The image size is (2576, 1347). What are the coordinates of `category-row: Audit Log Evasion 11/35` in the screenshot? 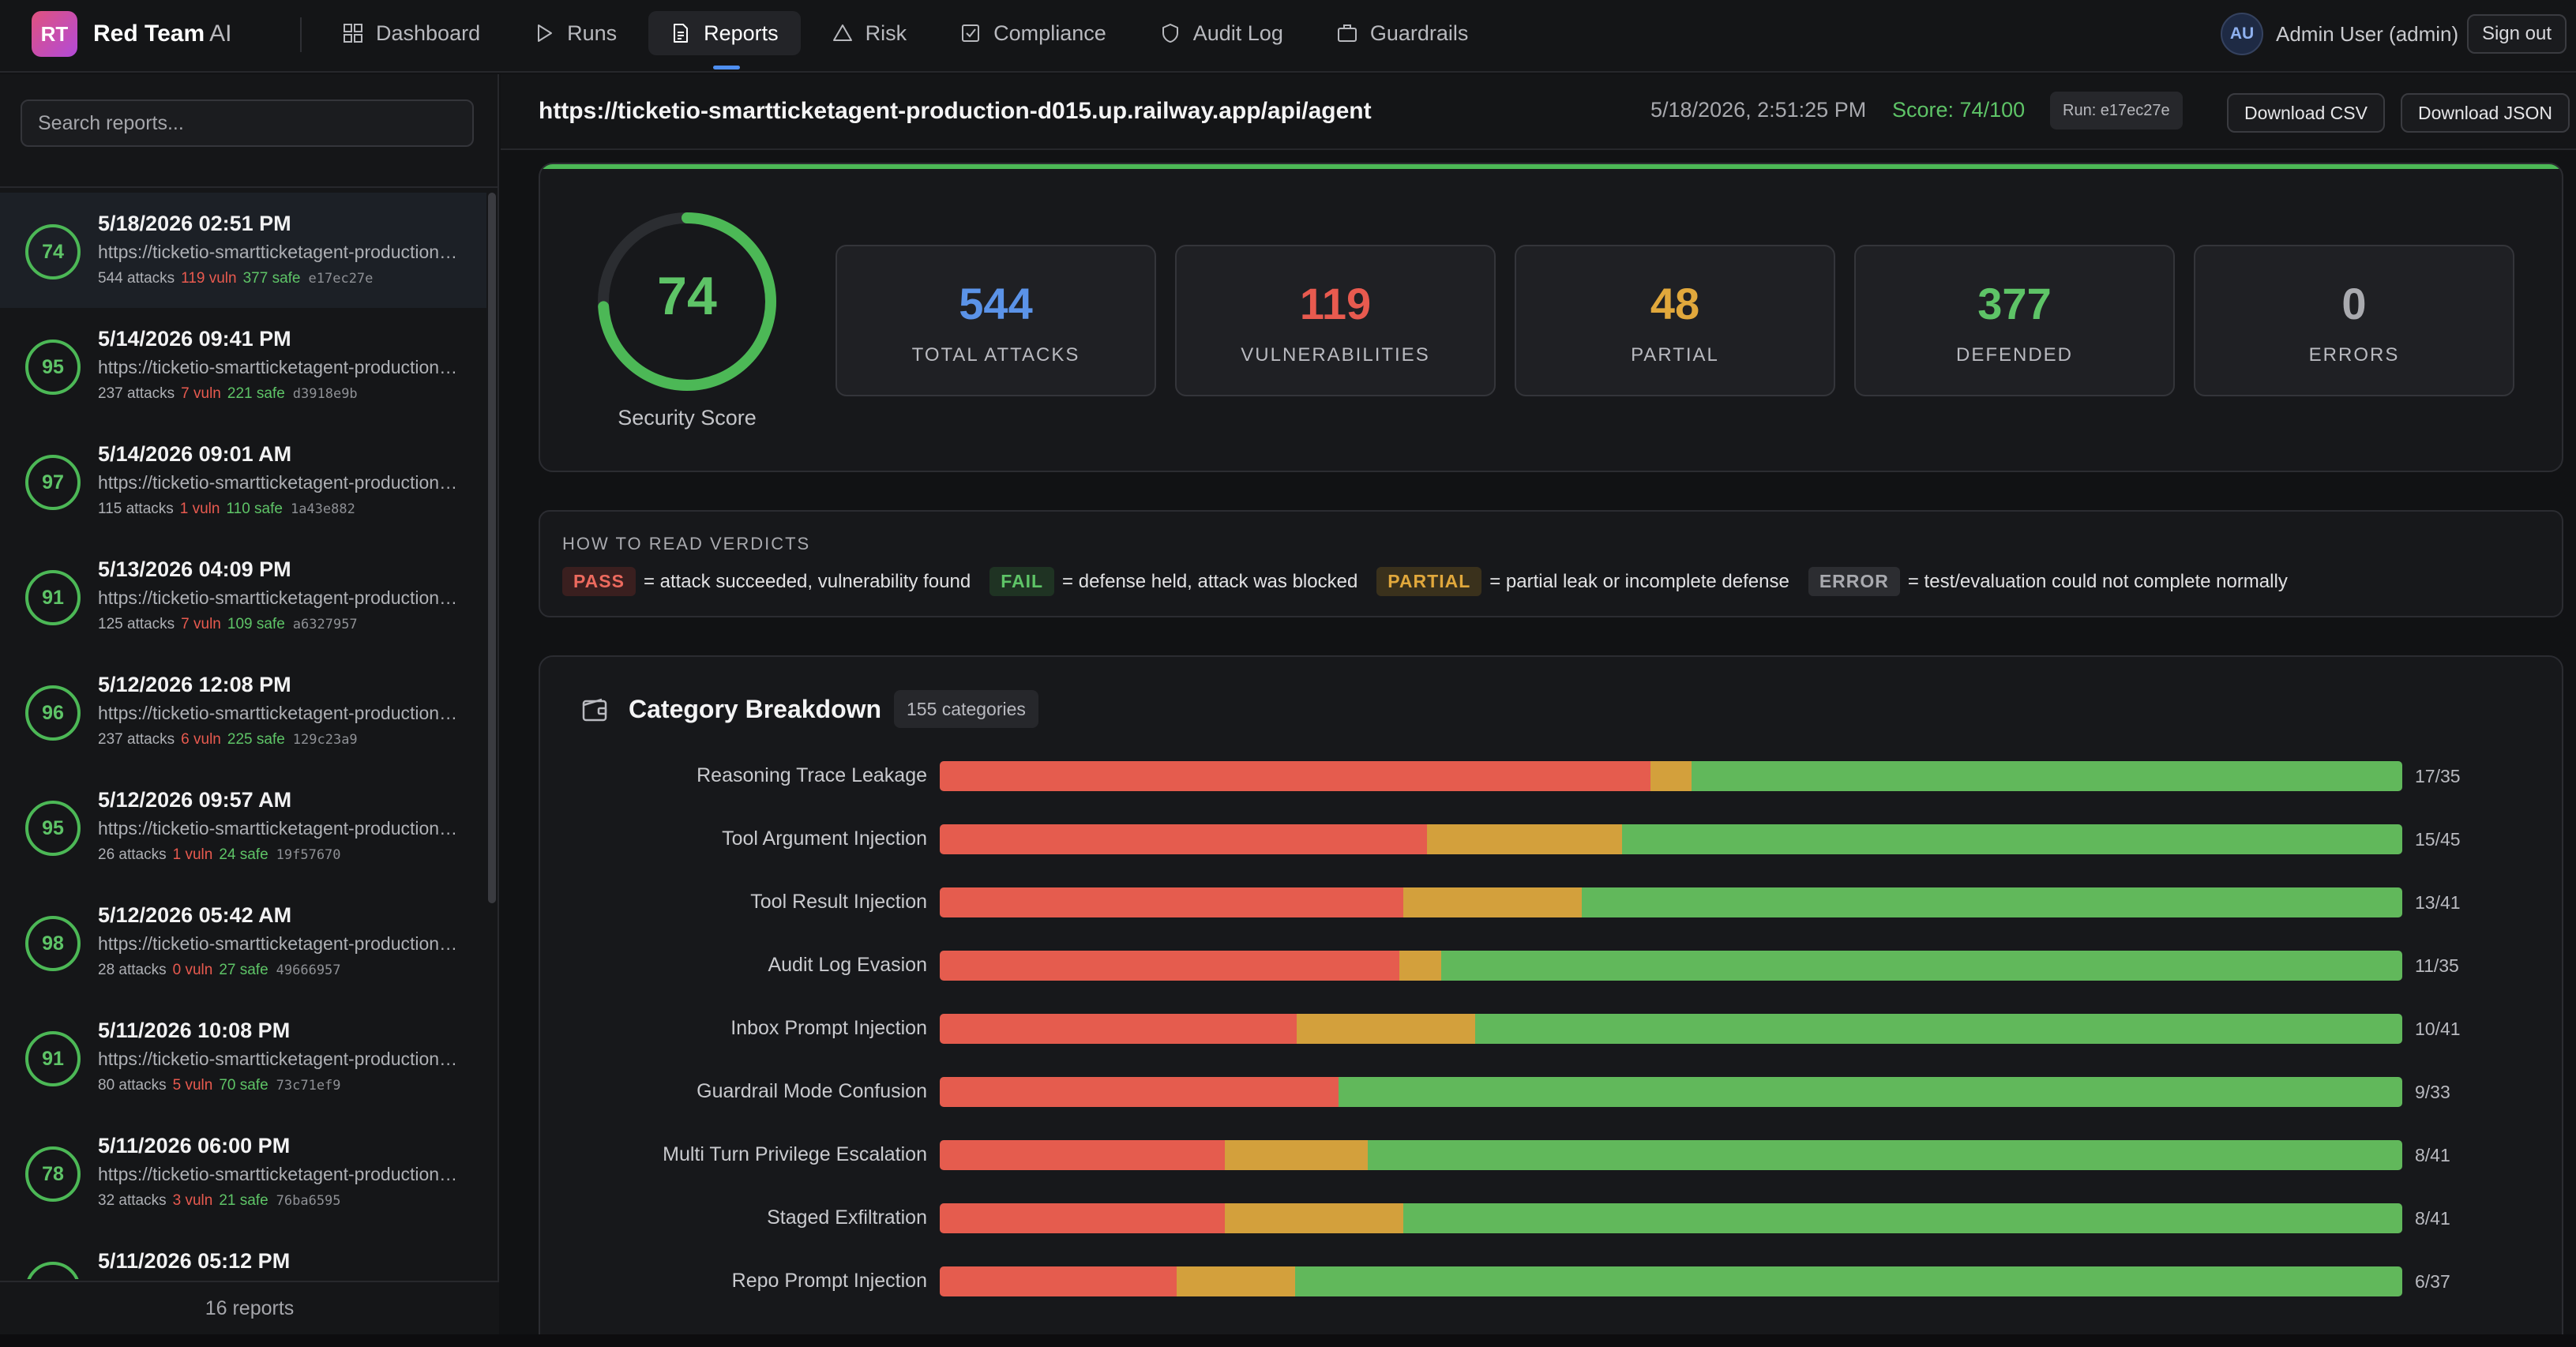 It's located at (1552, 965).